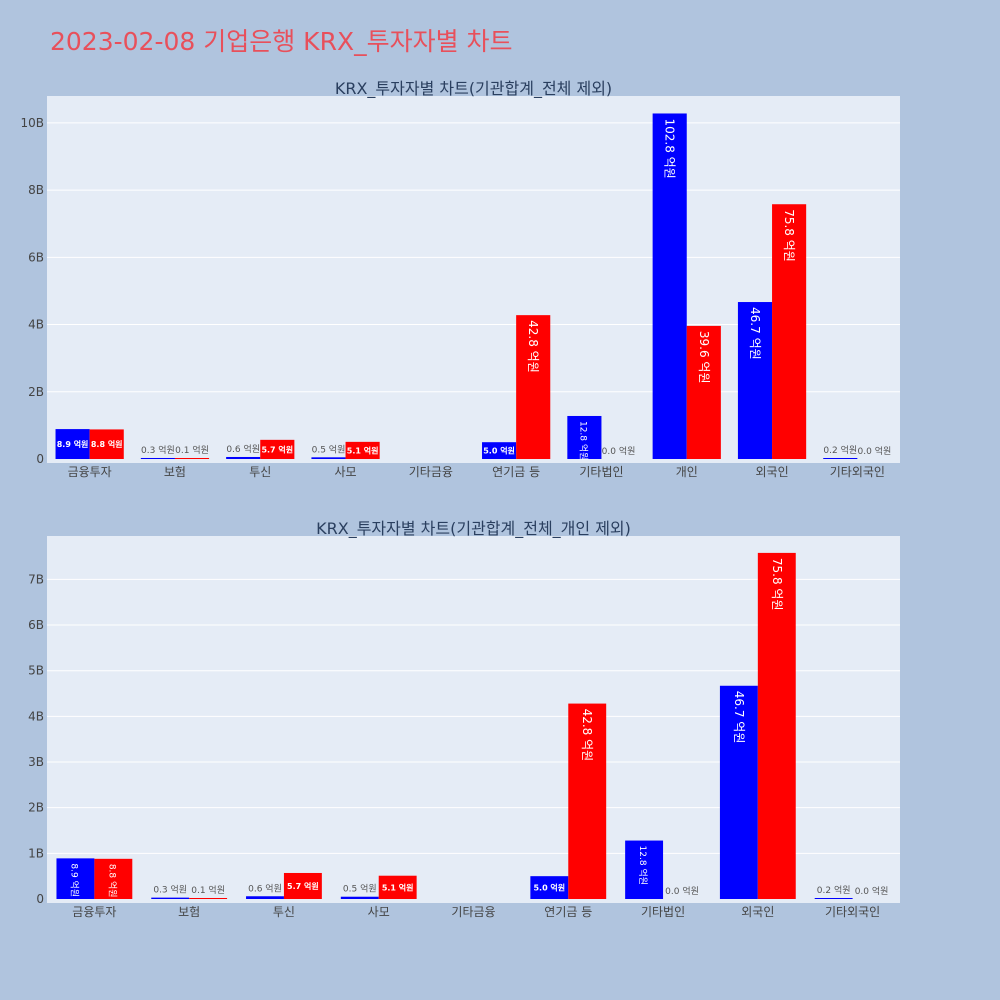  What do you see at coordinates (36, 853) in the screenshot?
I see `y-tick-label: 1B` at bounding box center [36, 853].